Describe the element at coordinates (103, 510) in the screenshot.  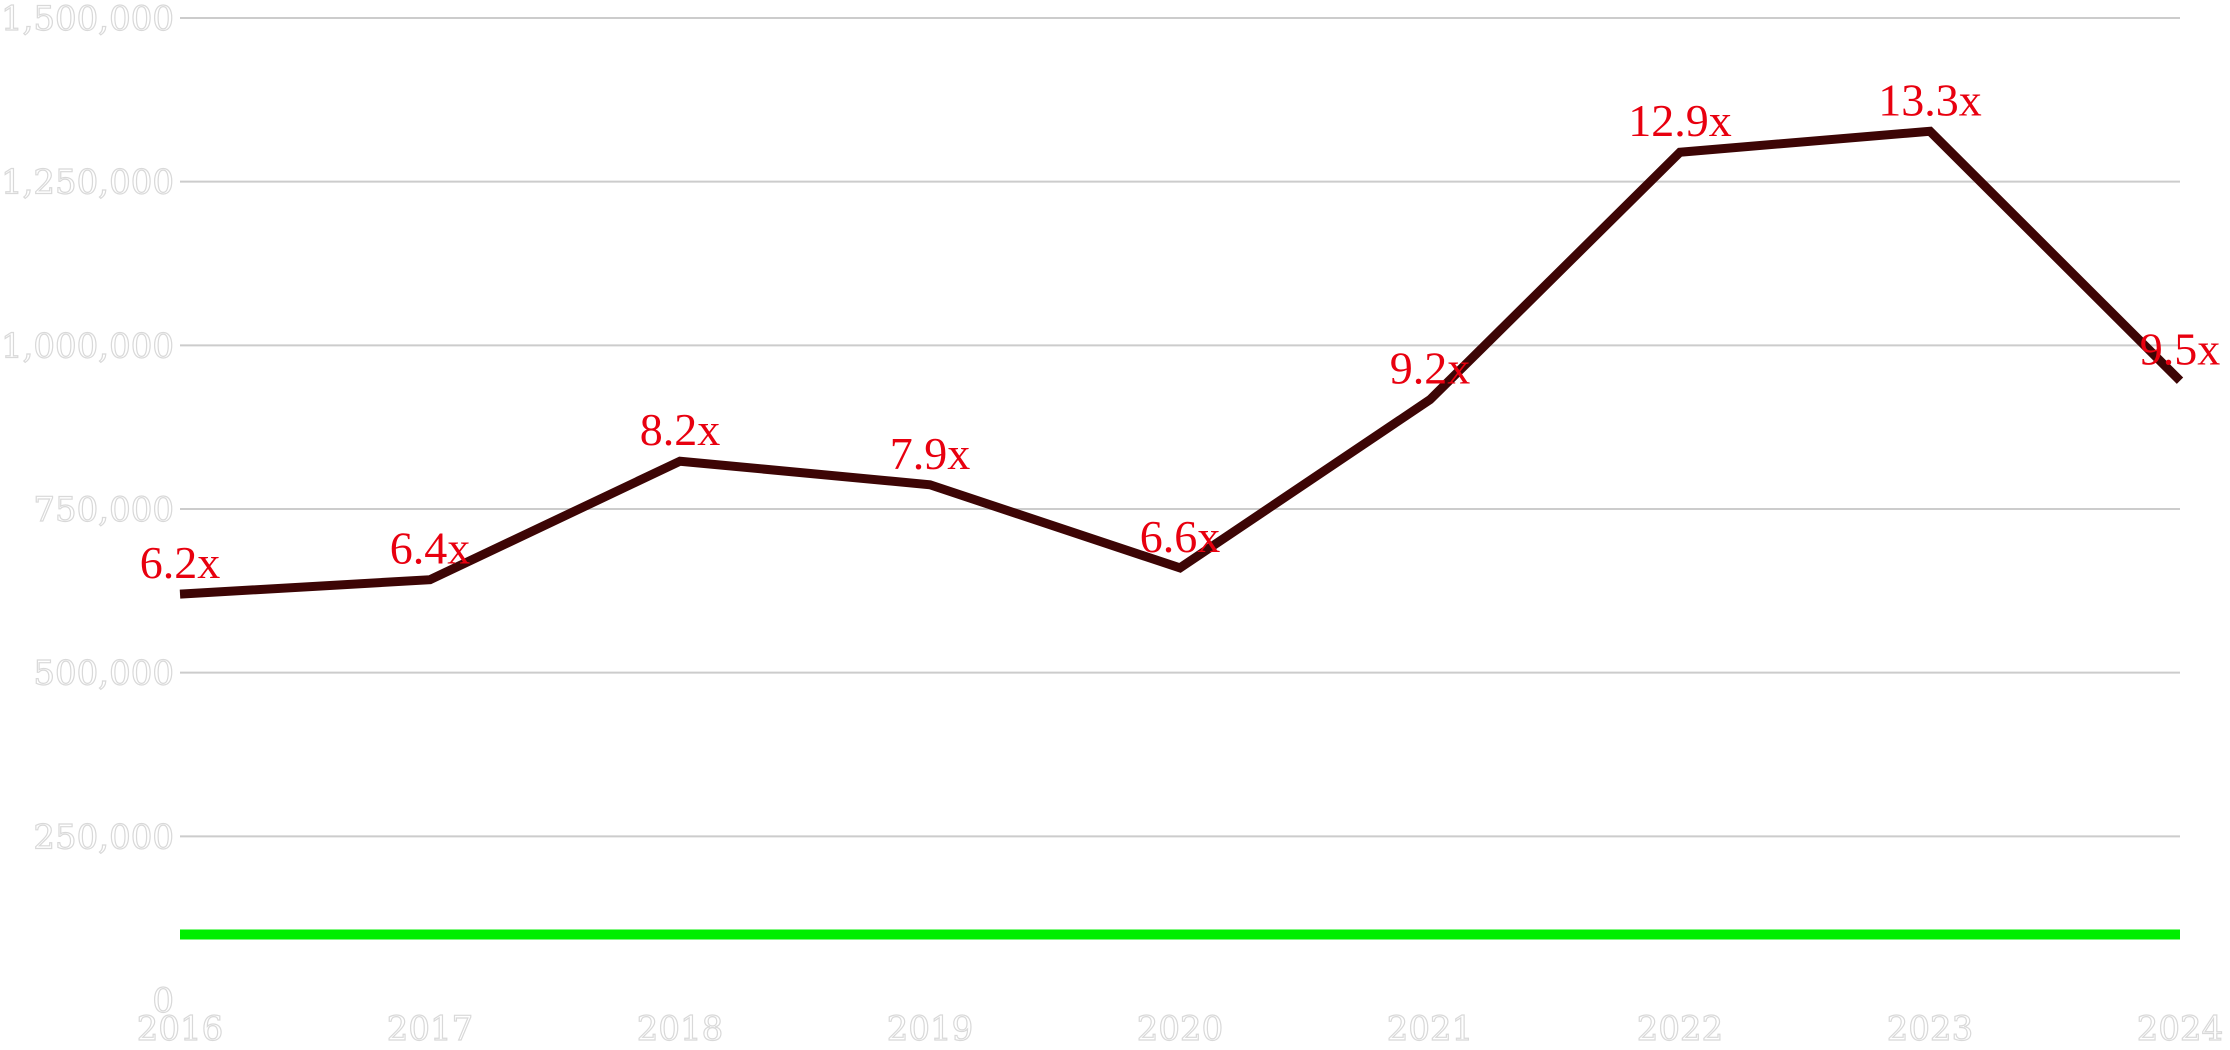
I see `y-tick-label: 750,000` at that location.